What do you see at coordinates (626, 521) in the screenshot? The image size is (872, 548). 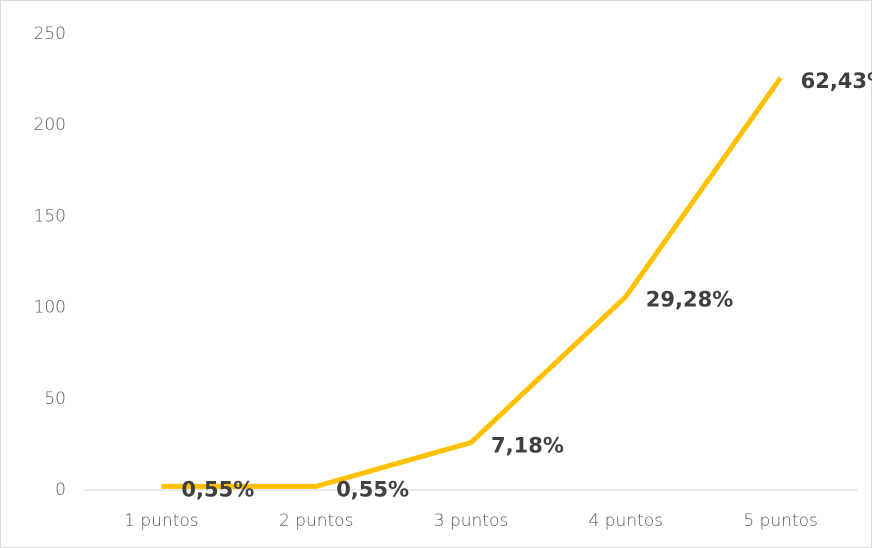 I see `x-tick-label: 4 puntos` at bounding box center [626, 521].